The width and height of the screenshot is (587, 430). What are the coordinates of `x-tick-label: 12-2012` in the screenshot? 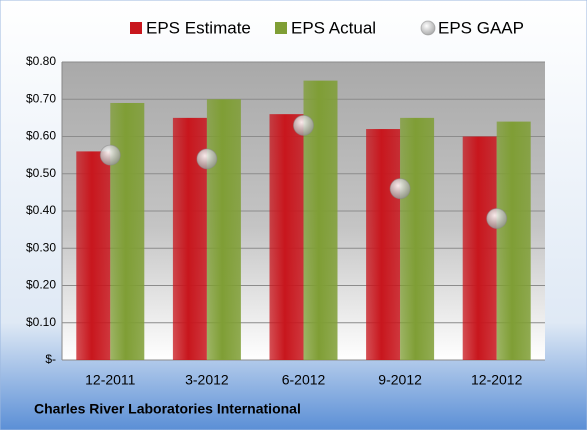 It's located at (497, 380).